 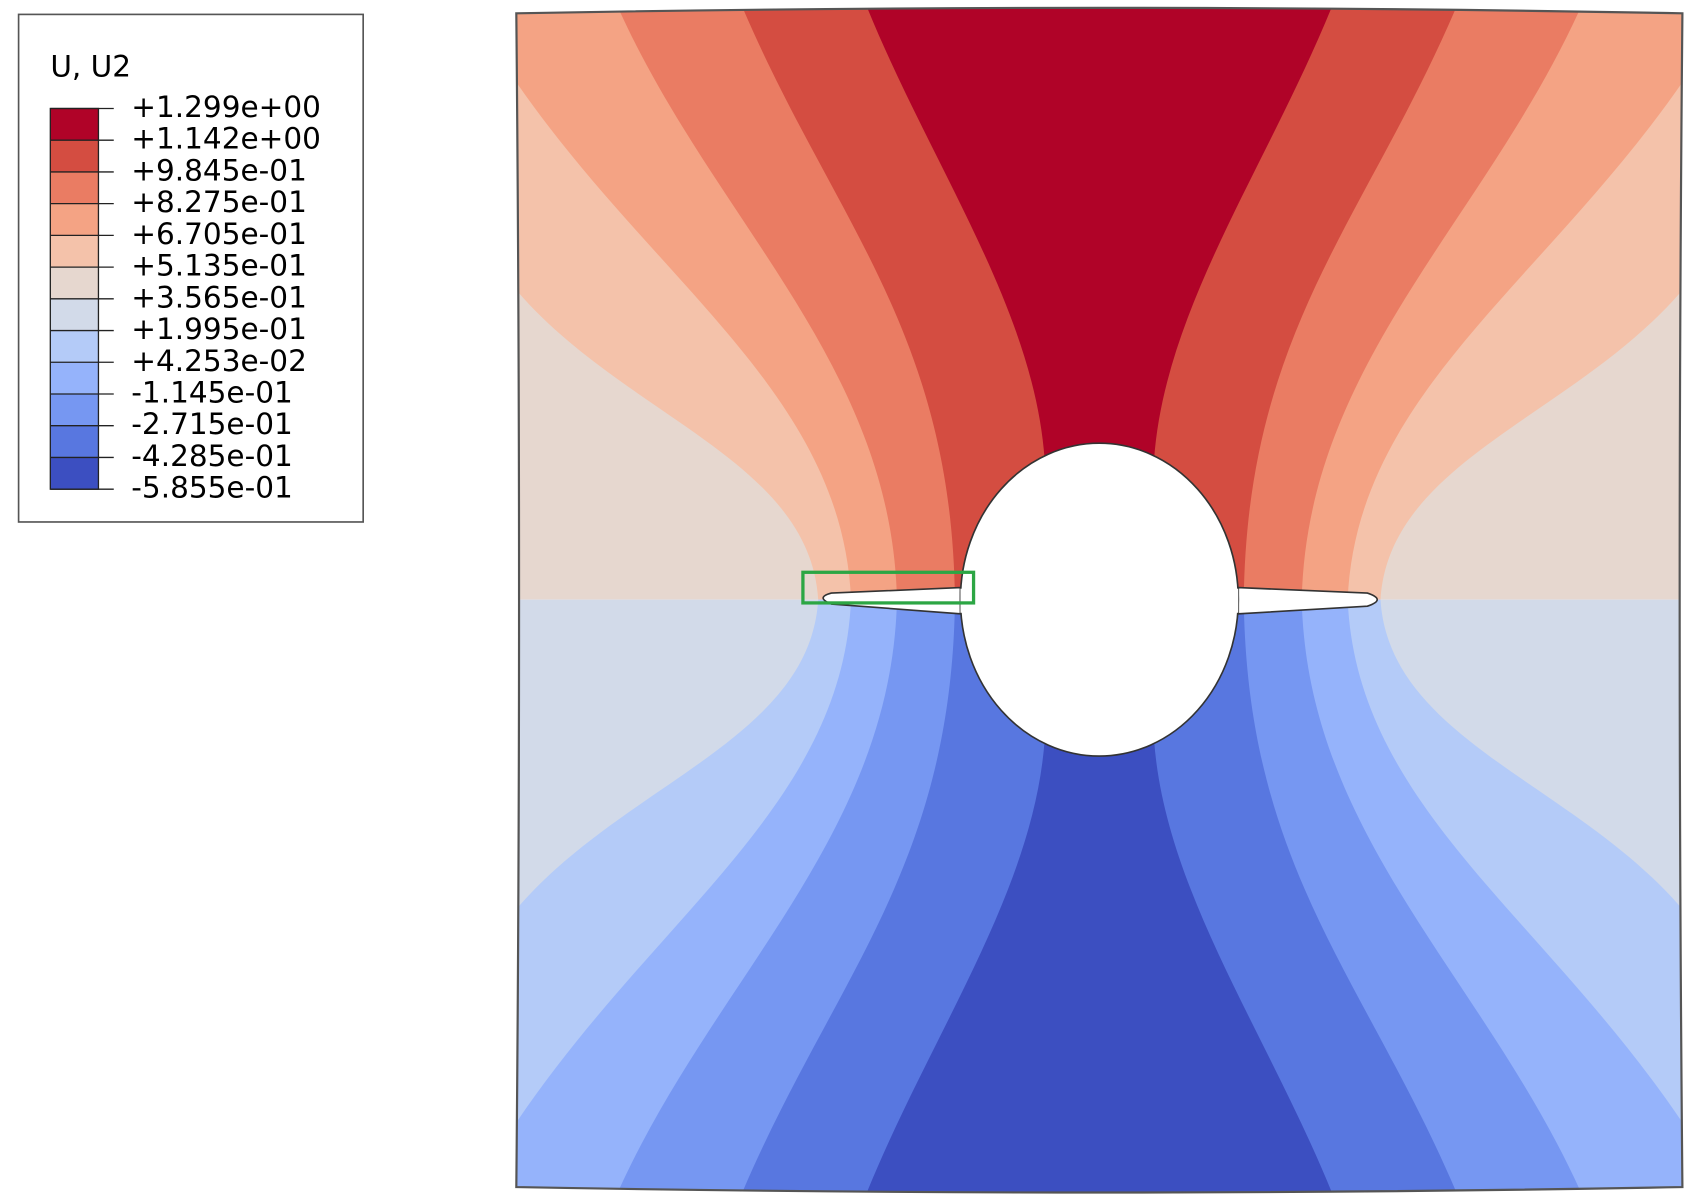 I want to click on legend-label: +1.142e+00, so click(x=226, y=139).